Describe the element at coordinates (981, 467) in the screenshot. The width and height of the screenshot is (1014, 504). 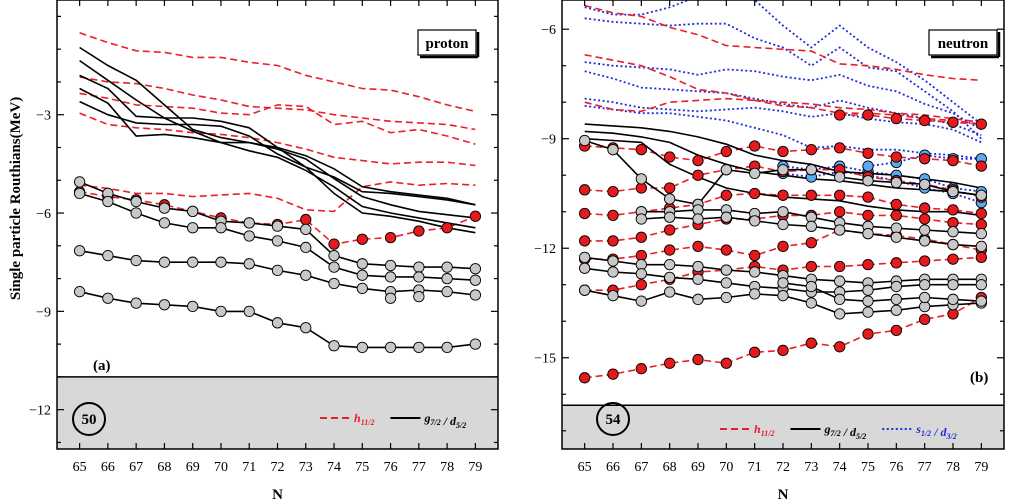
I see `x-tick-label: 79` at that location.